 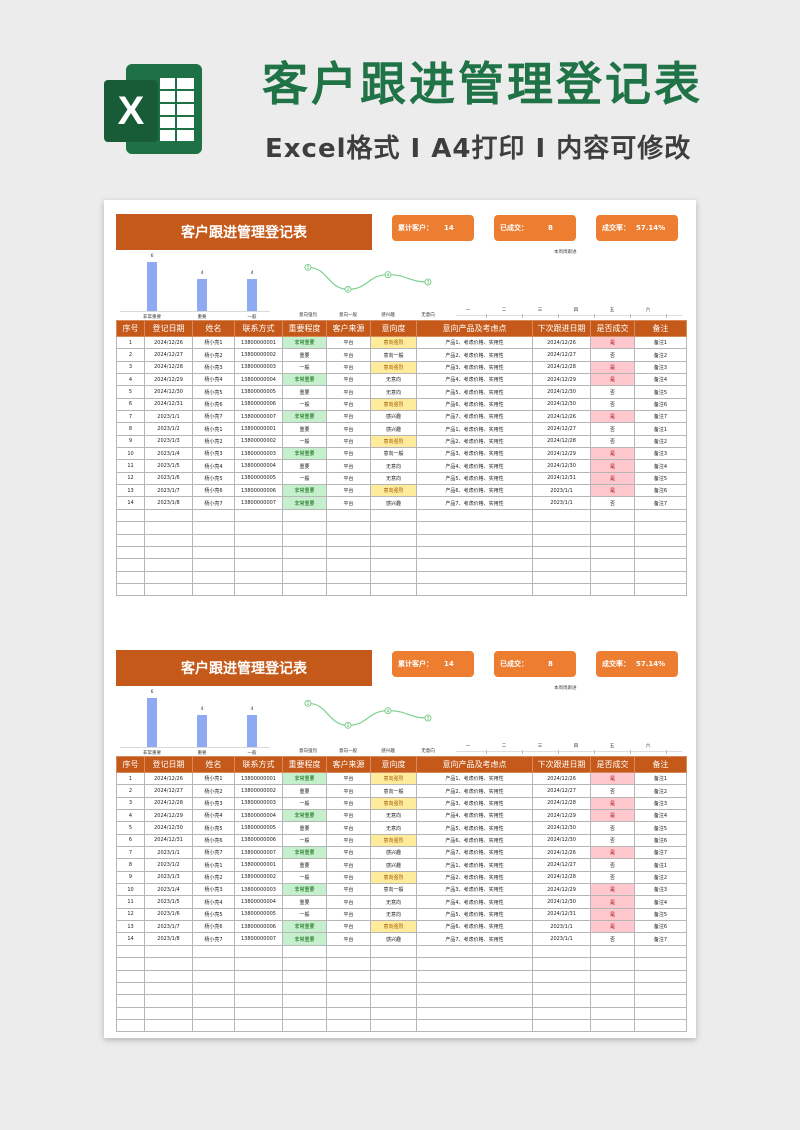 I want to click on table-cell: 杨小亮7, so click(x=213, y=503).